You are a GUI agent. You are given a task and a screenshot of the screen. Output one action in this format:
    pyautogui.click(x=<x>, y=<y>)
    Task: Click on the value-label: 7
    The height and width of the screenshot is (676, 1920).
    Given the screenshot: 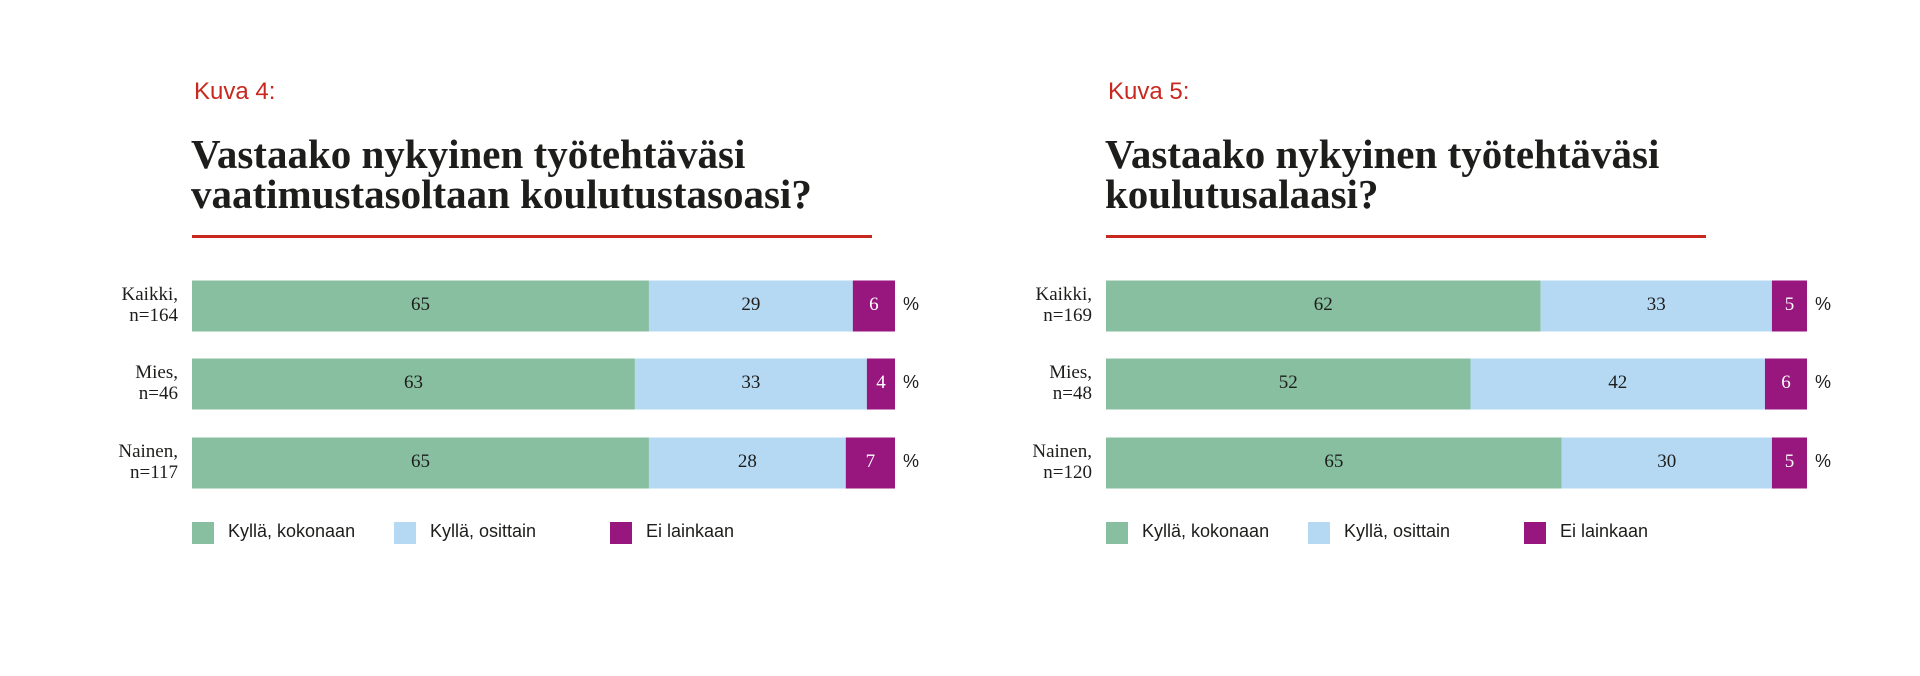 What is the action you would take?
    pyautogui.click(x=870, y=461)
    